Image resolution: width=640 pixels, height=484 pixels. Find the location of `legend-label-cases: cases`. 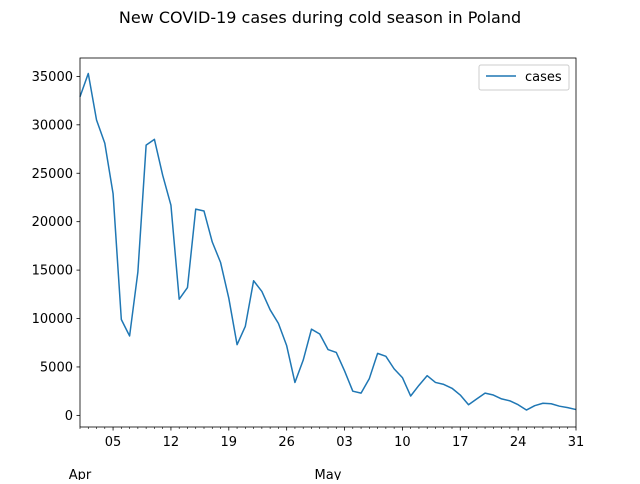

legend-label-cases: cases is located at coordinates (543, 77).